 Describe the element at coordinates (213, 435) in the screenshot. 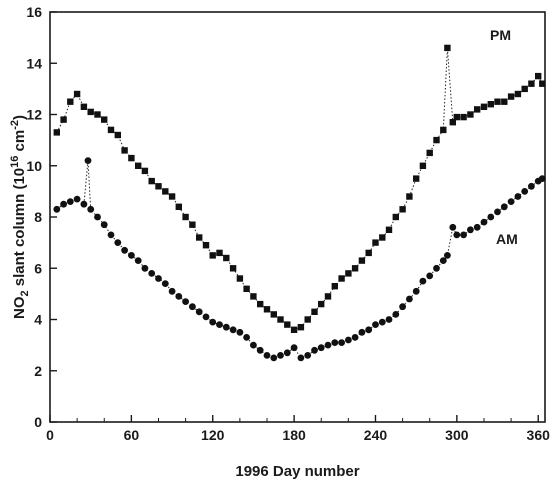

I see `x-tick-label: 120` at that location.